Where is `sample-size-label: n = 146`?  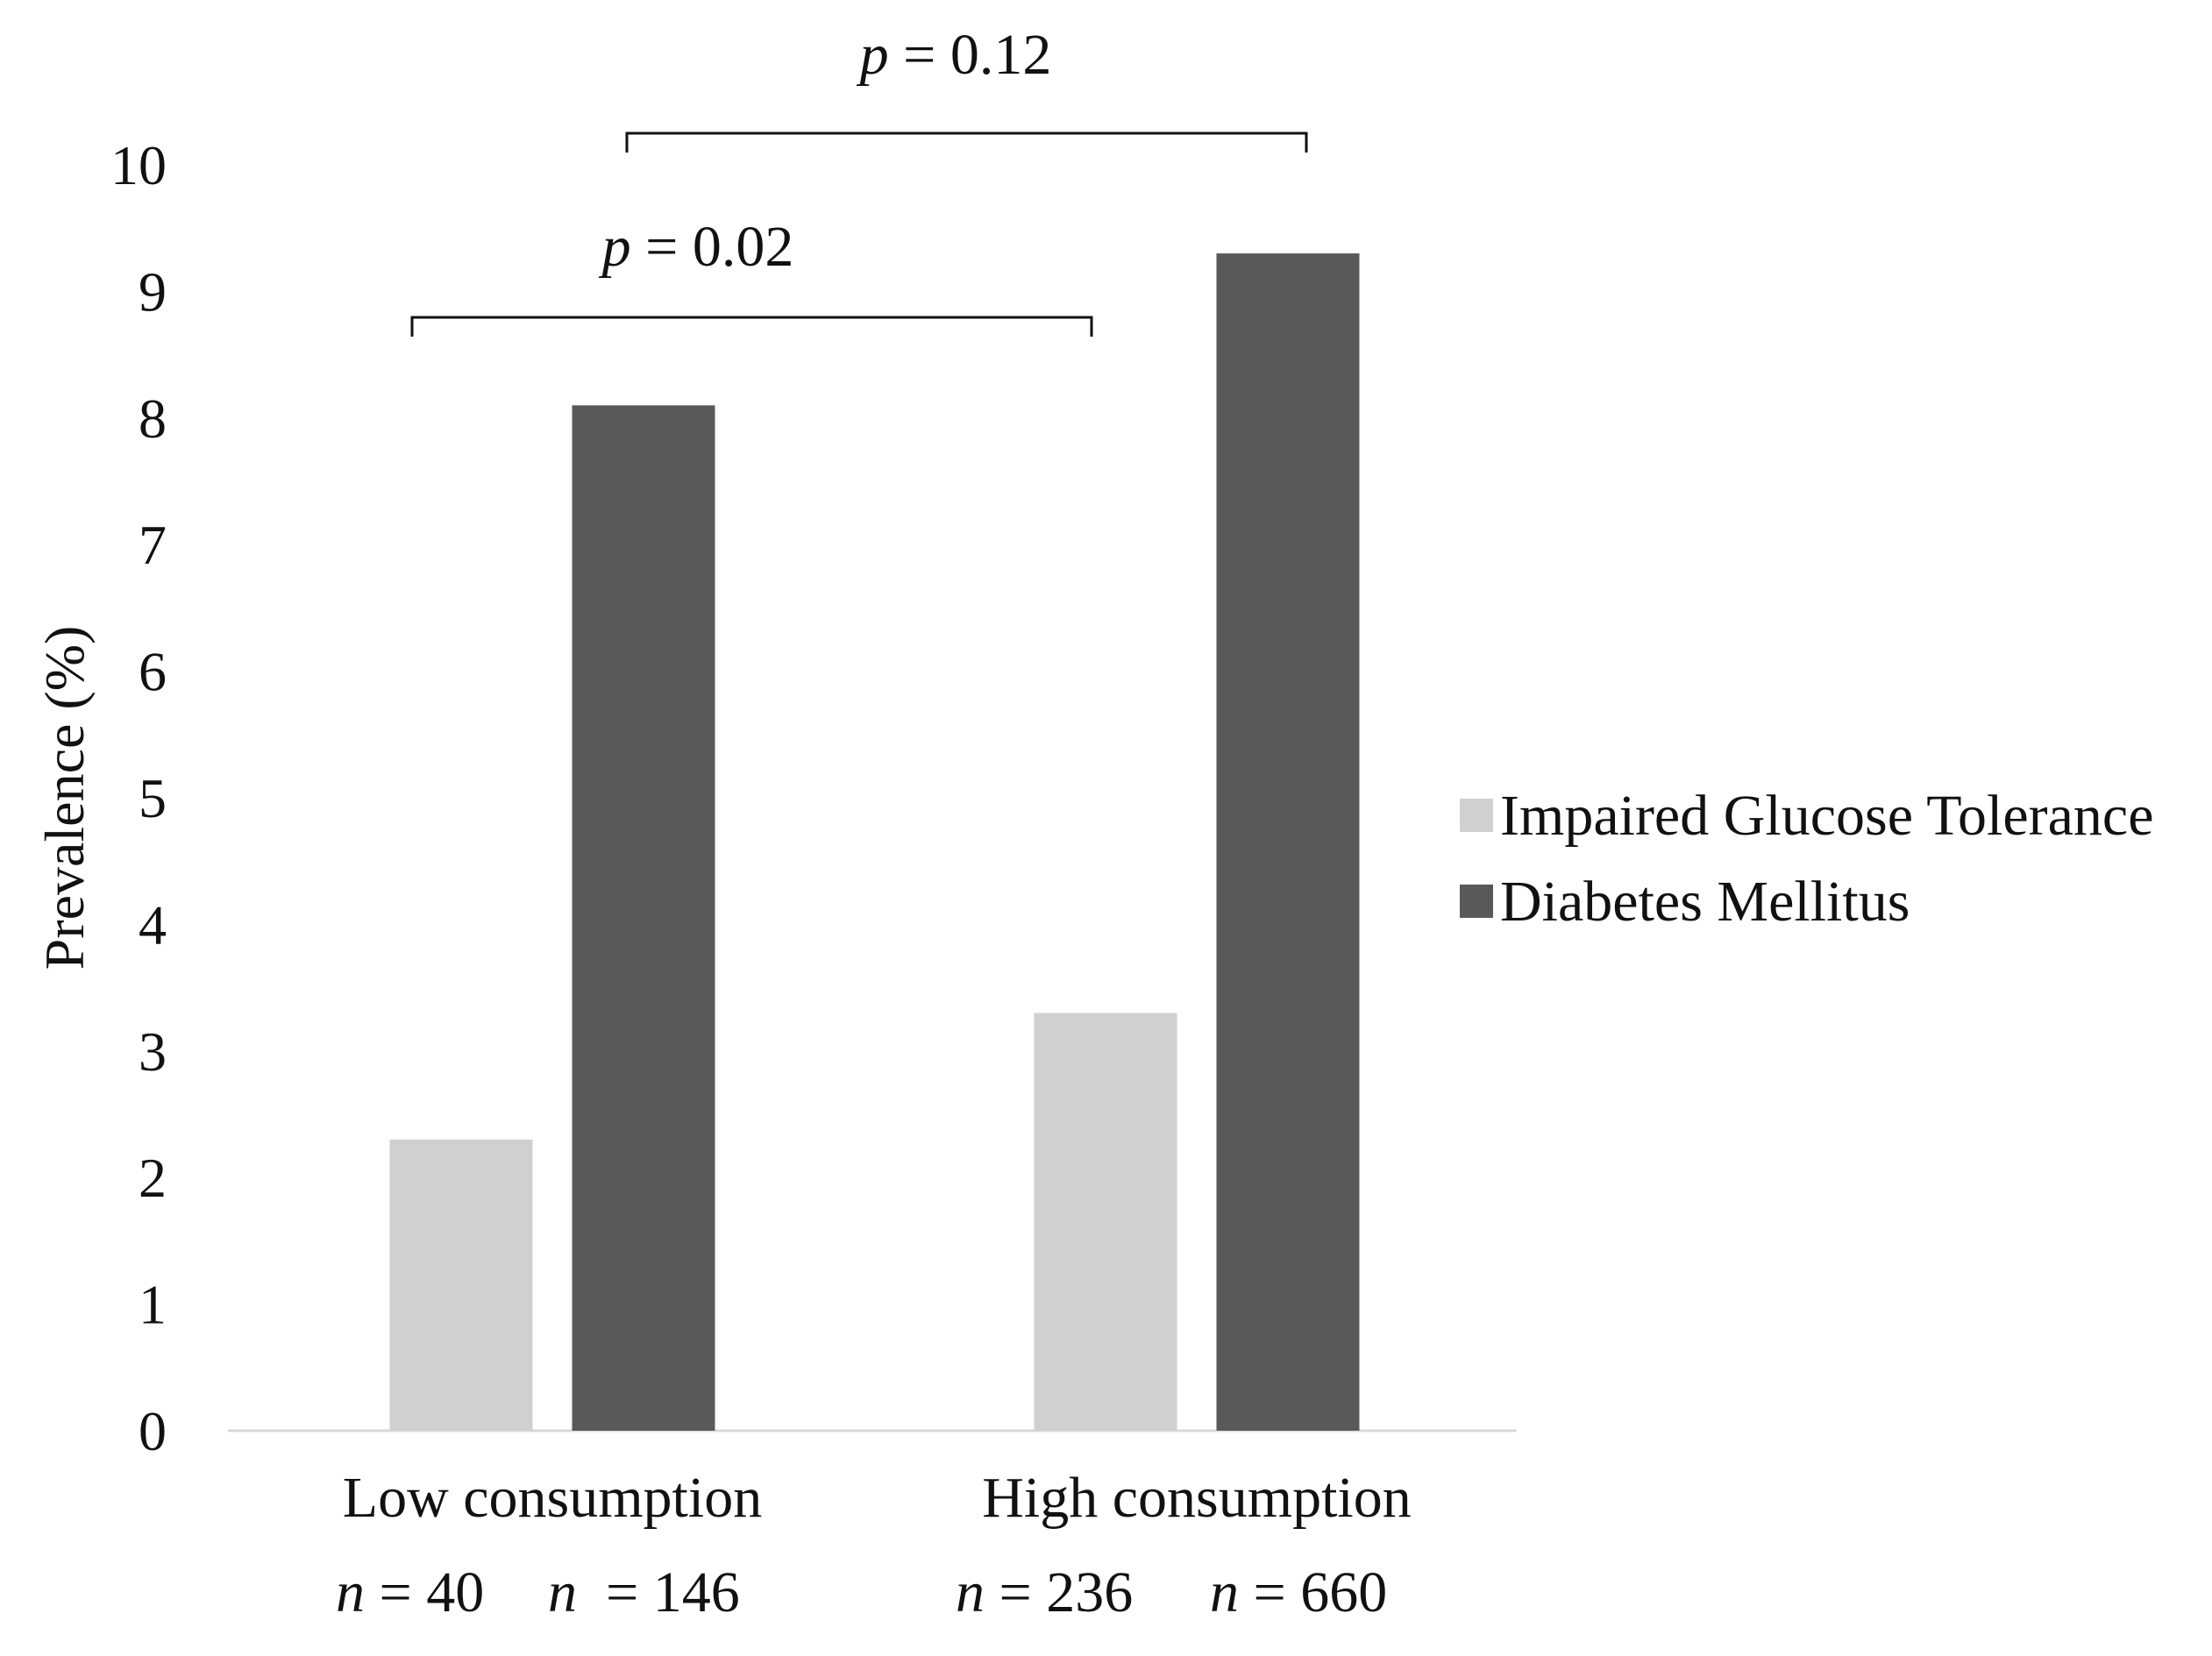 sample-size-label: n = 146 is located at coordinates (644, 1592).